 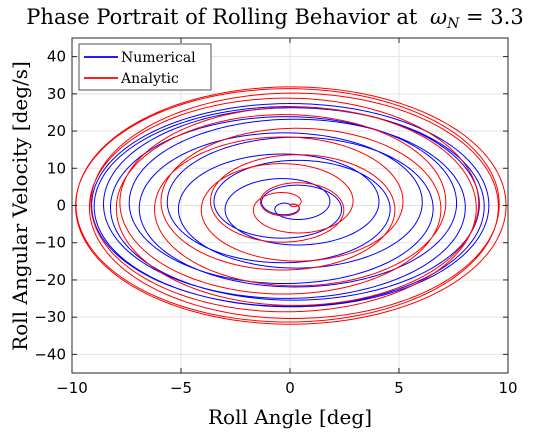 What do you see at coordinates (20, 206) in the screenshot?
I see `y-axis-label: Roll Angular Velocity [deg/s]` at bounding box center [20, 206].